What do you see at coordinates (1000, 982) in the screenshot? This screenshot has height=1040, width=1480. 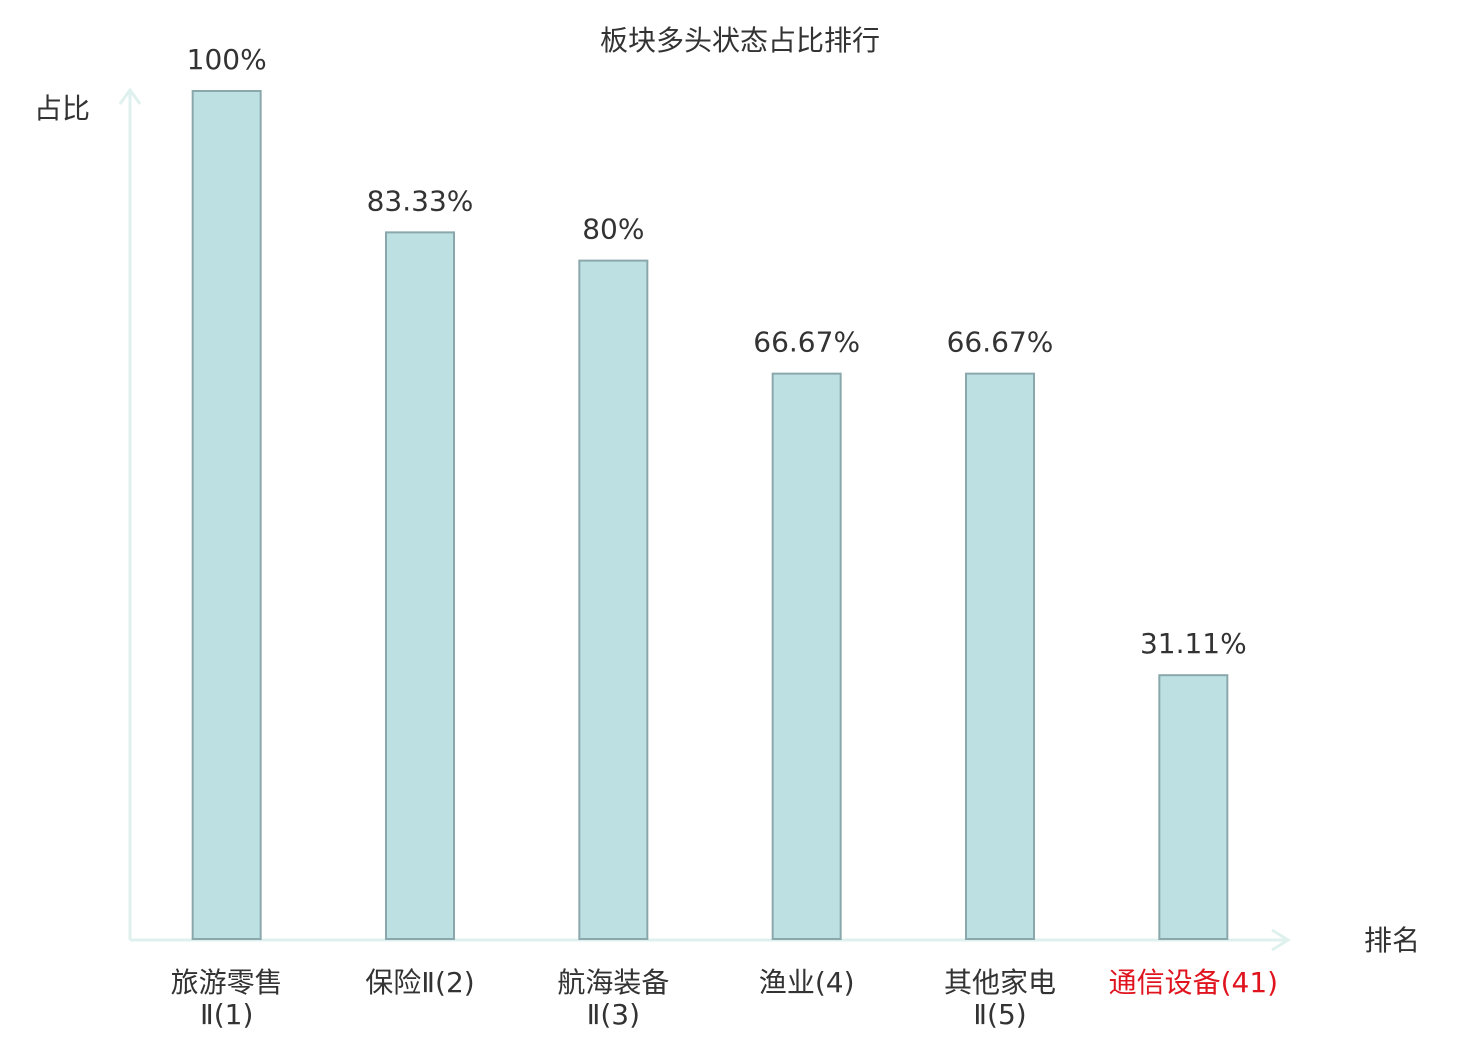 I see `label-line: 其他家电` at bounding box center [1000, 982].